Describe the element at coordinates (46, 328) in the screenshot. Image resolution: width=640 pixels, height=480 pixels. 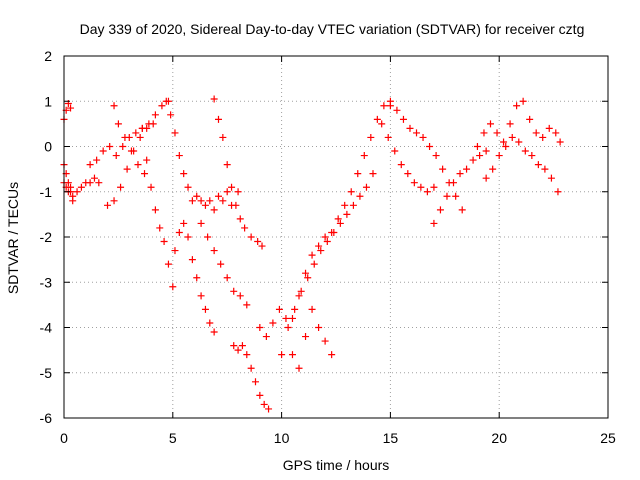
I see `y-tick-label: -4` at that location.